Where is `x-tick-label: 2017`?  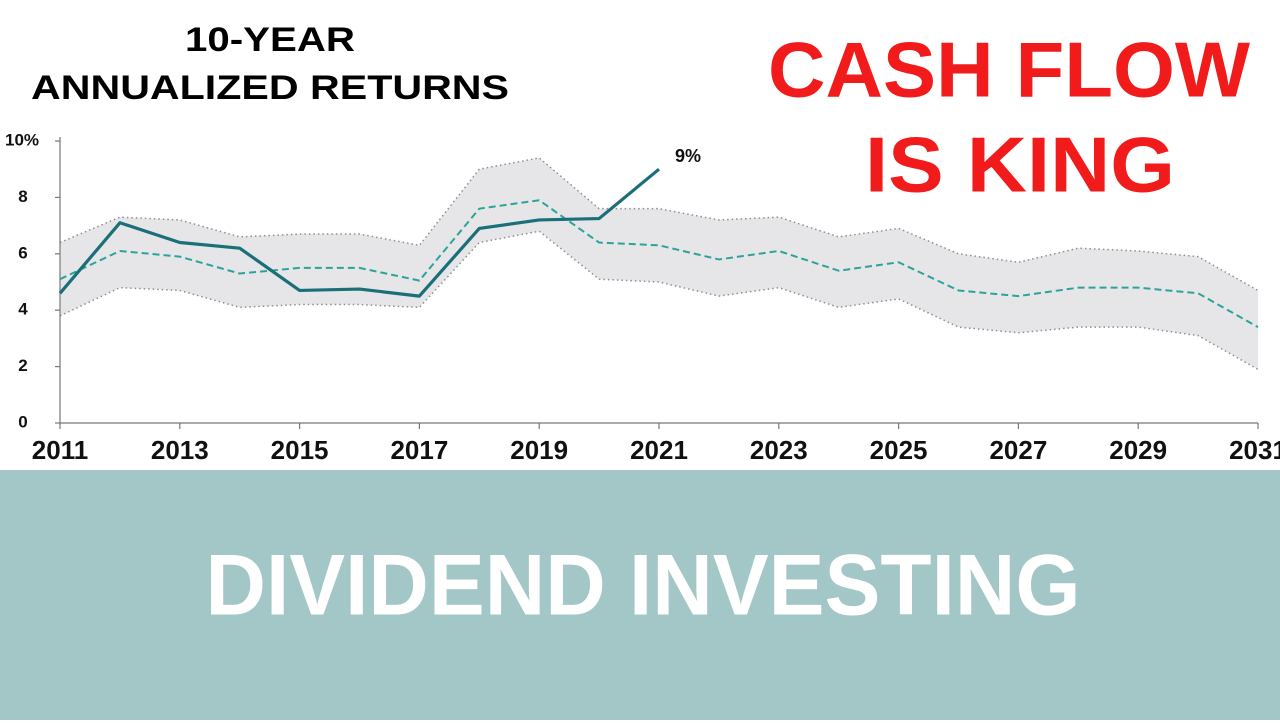
x-tick-label: 2017 is located at coordinates (419, 450).